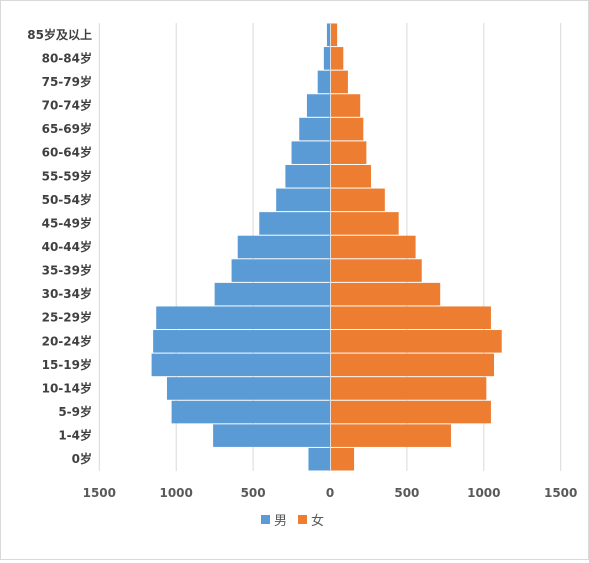 The image size is (589, 563). What do you see at coordinates (75, 411) in the screenshot?
I see `category-label: 5-9岁` at bounding box center [75, 411].